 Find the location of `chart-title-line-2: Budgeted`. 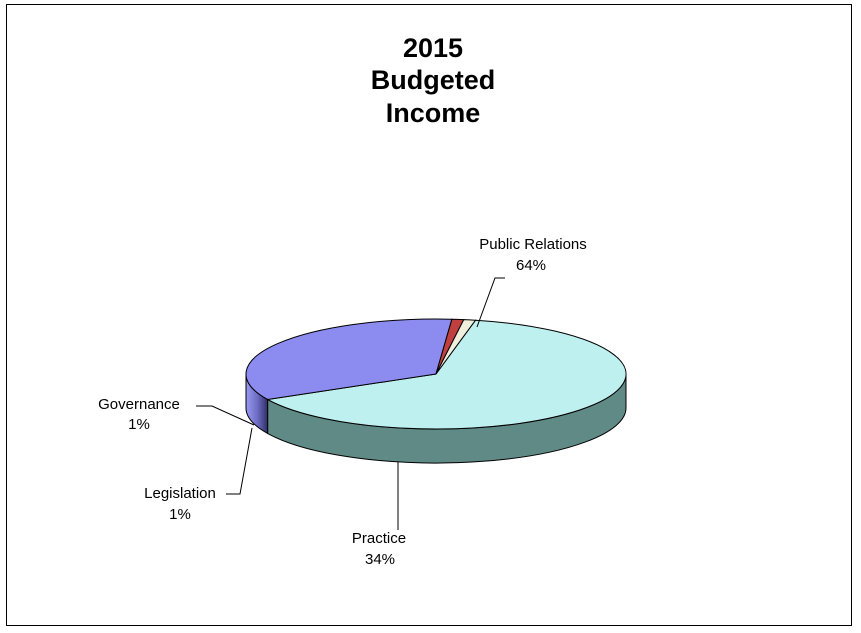

chart-title-line-2: Budgeted is located at coordinates (433, 80).